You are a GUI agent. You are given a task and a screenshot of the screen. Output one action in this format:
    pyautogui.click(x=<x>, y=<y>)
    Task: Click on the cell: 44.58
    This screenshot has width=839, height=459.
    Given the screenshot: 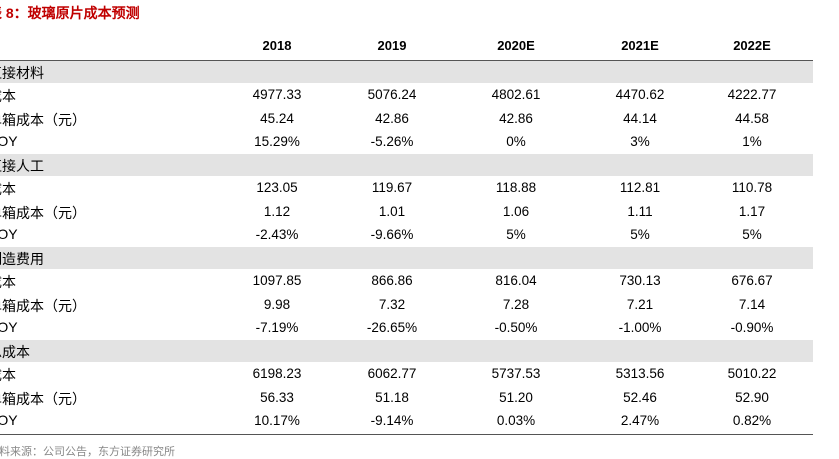 What is the action you would take?
    pyautogui.click(x=752, y=118)
    